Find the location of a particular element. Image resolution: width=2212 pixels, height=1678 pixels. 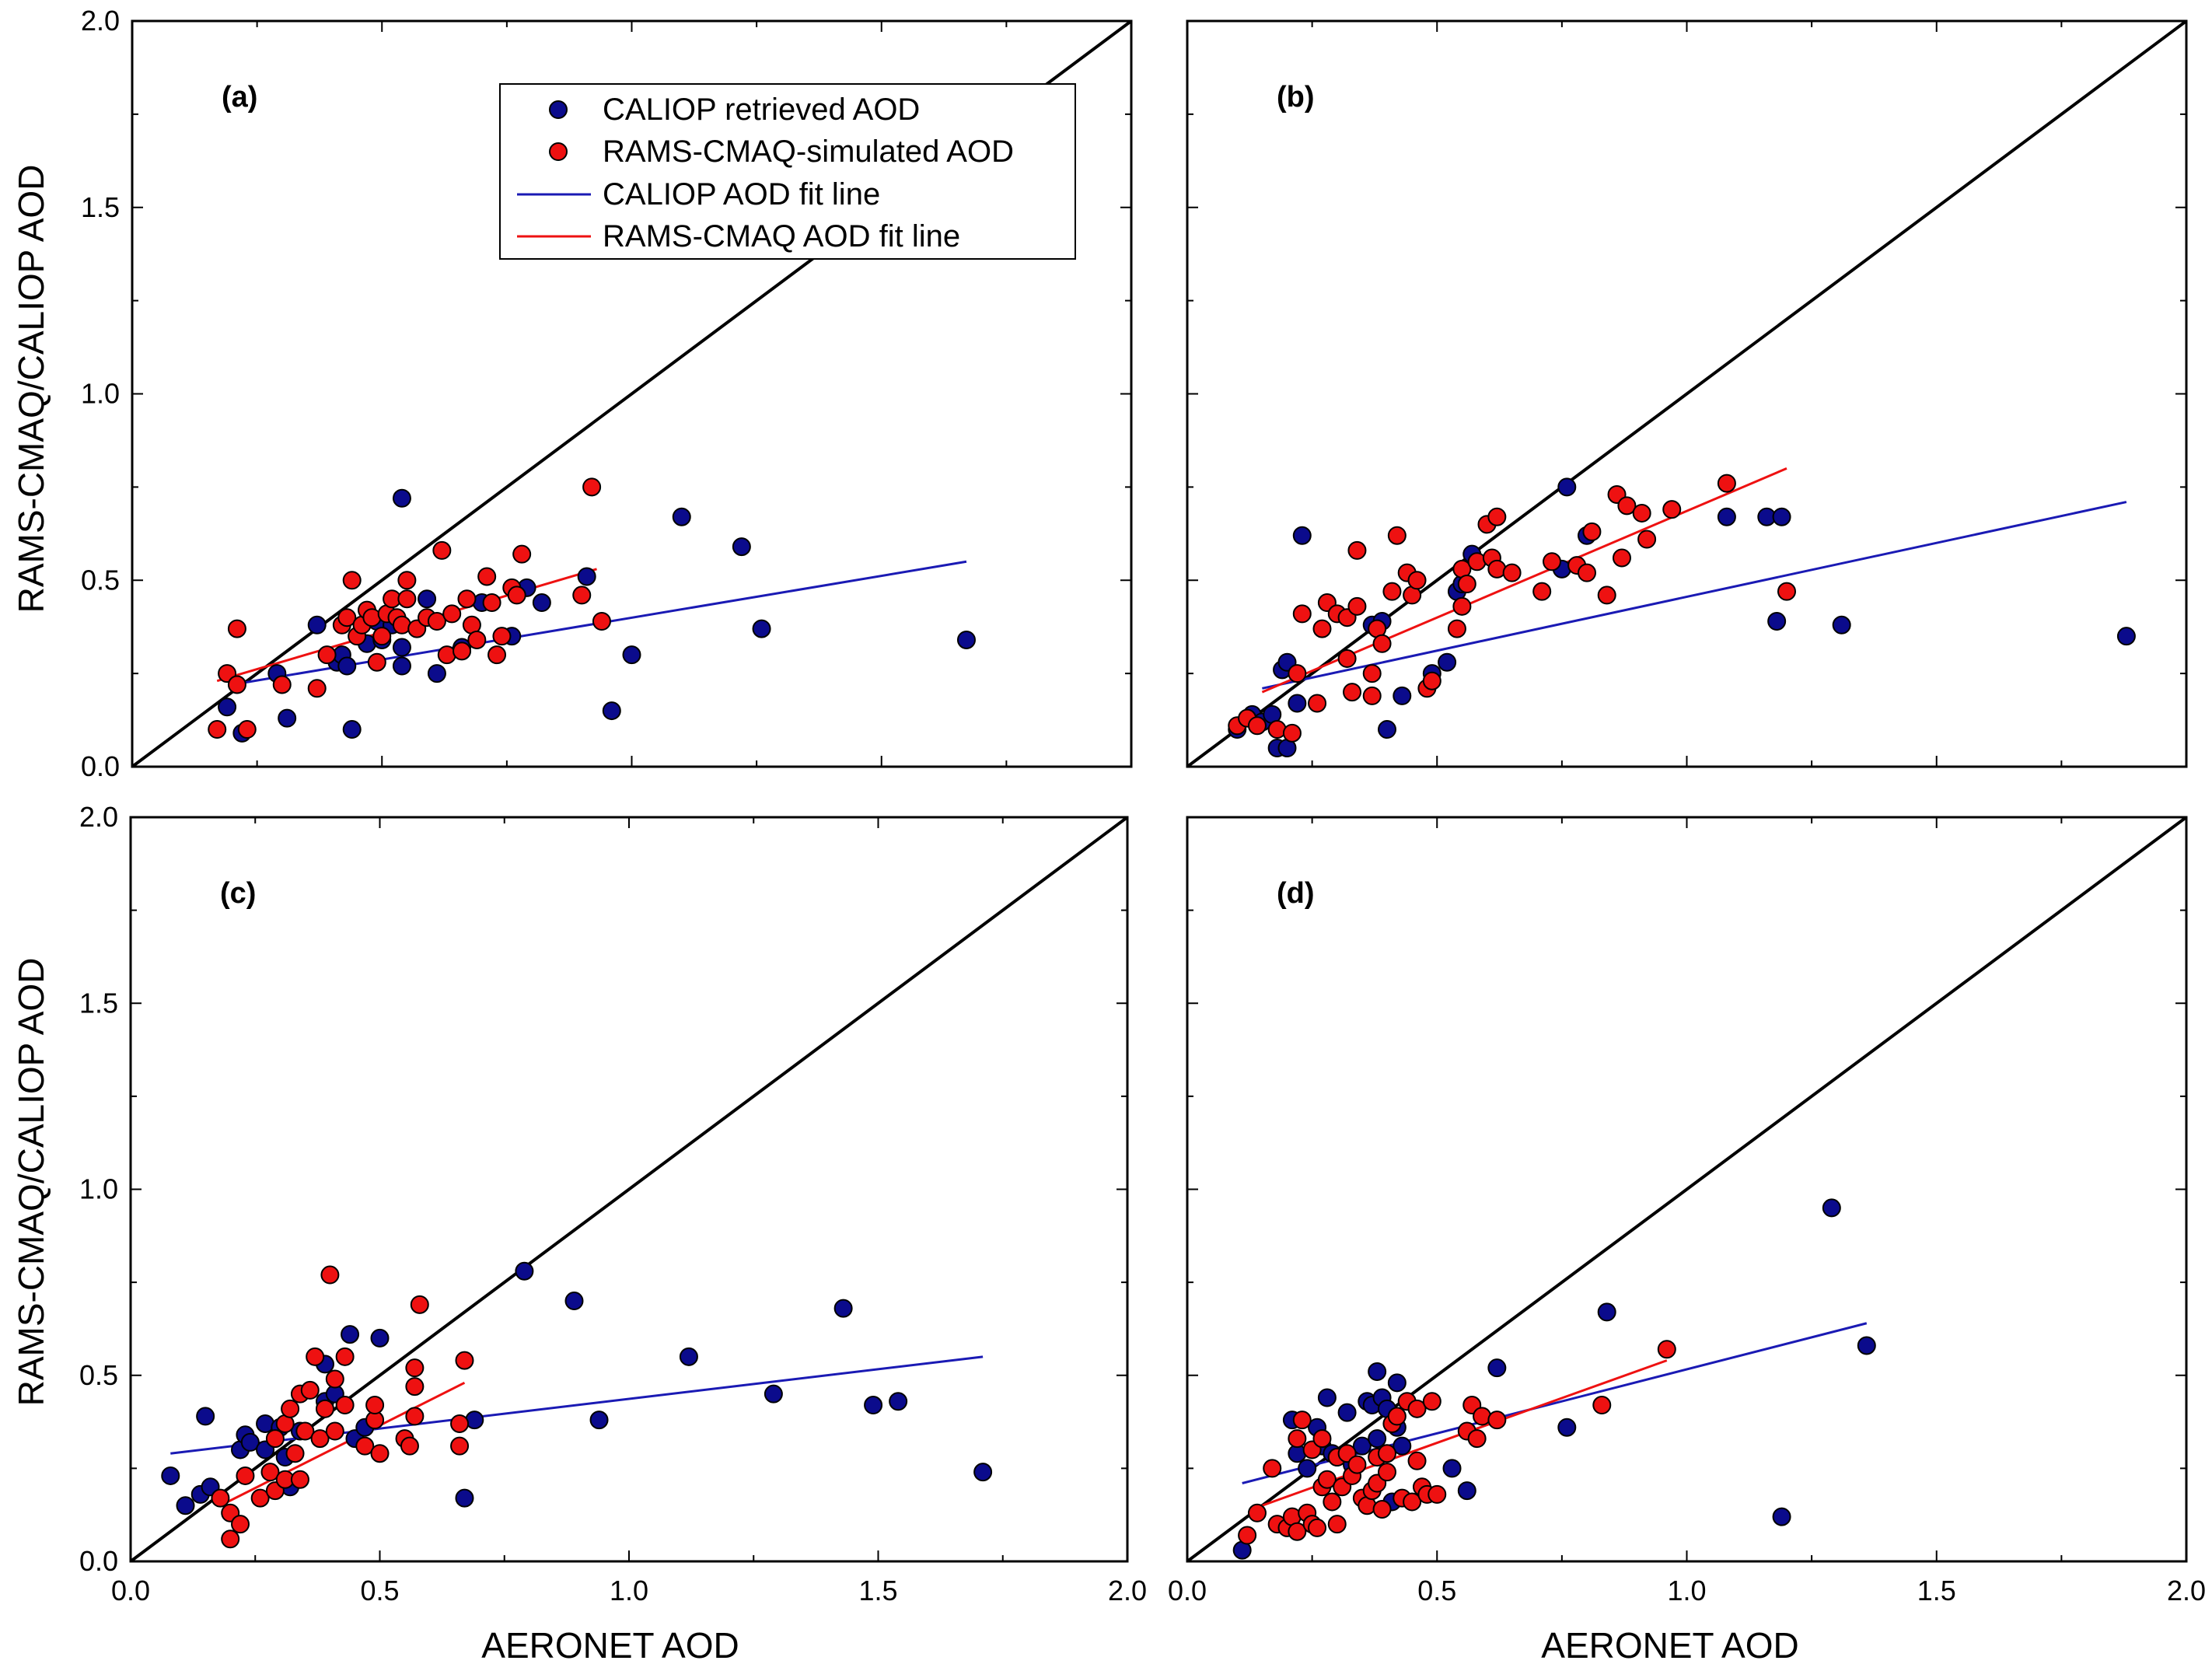

y-tick-label: 1.0 is located at coordinates (100, 394).